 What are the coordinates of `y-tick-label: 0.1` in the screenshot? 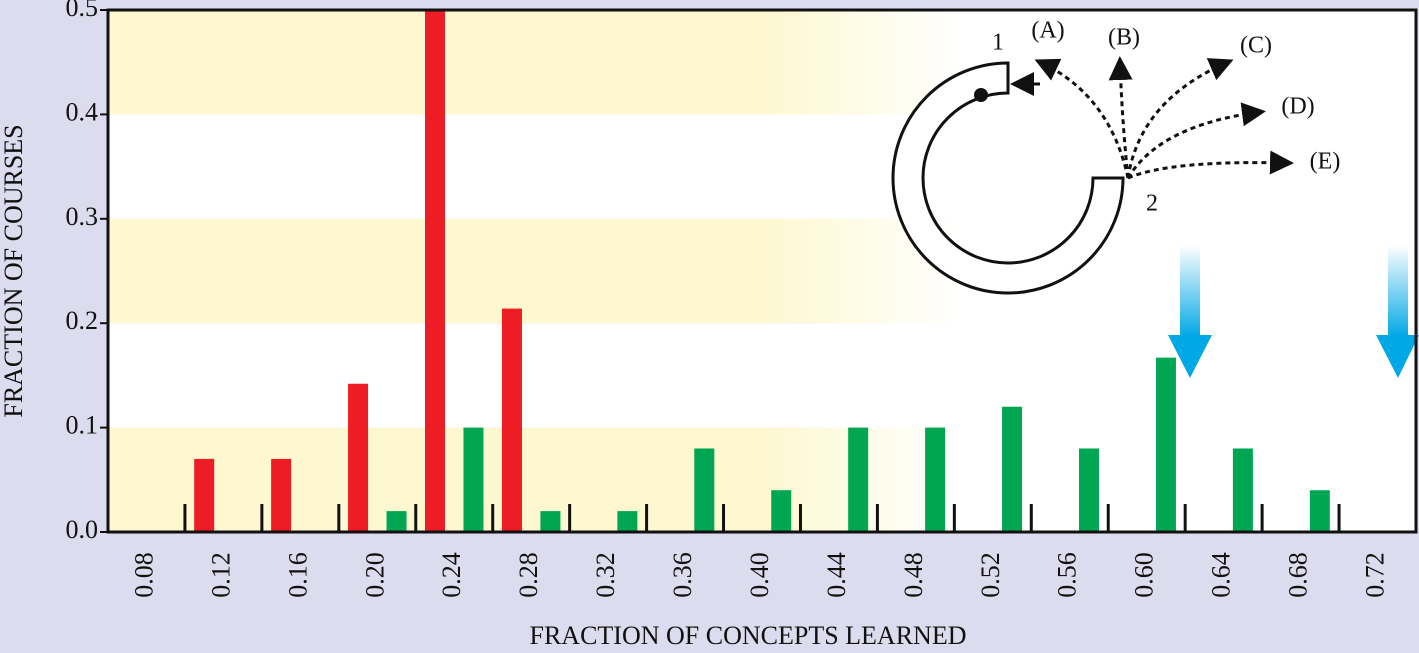 It's located at (82, 425).